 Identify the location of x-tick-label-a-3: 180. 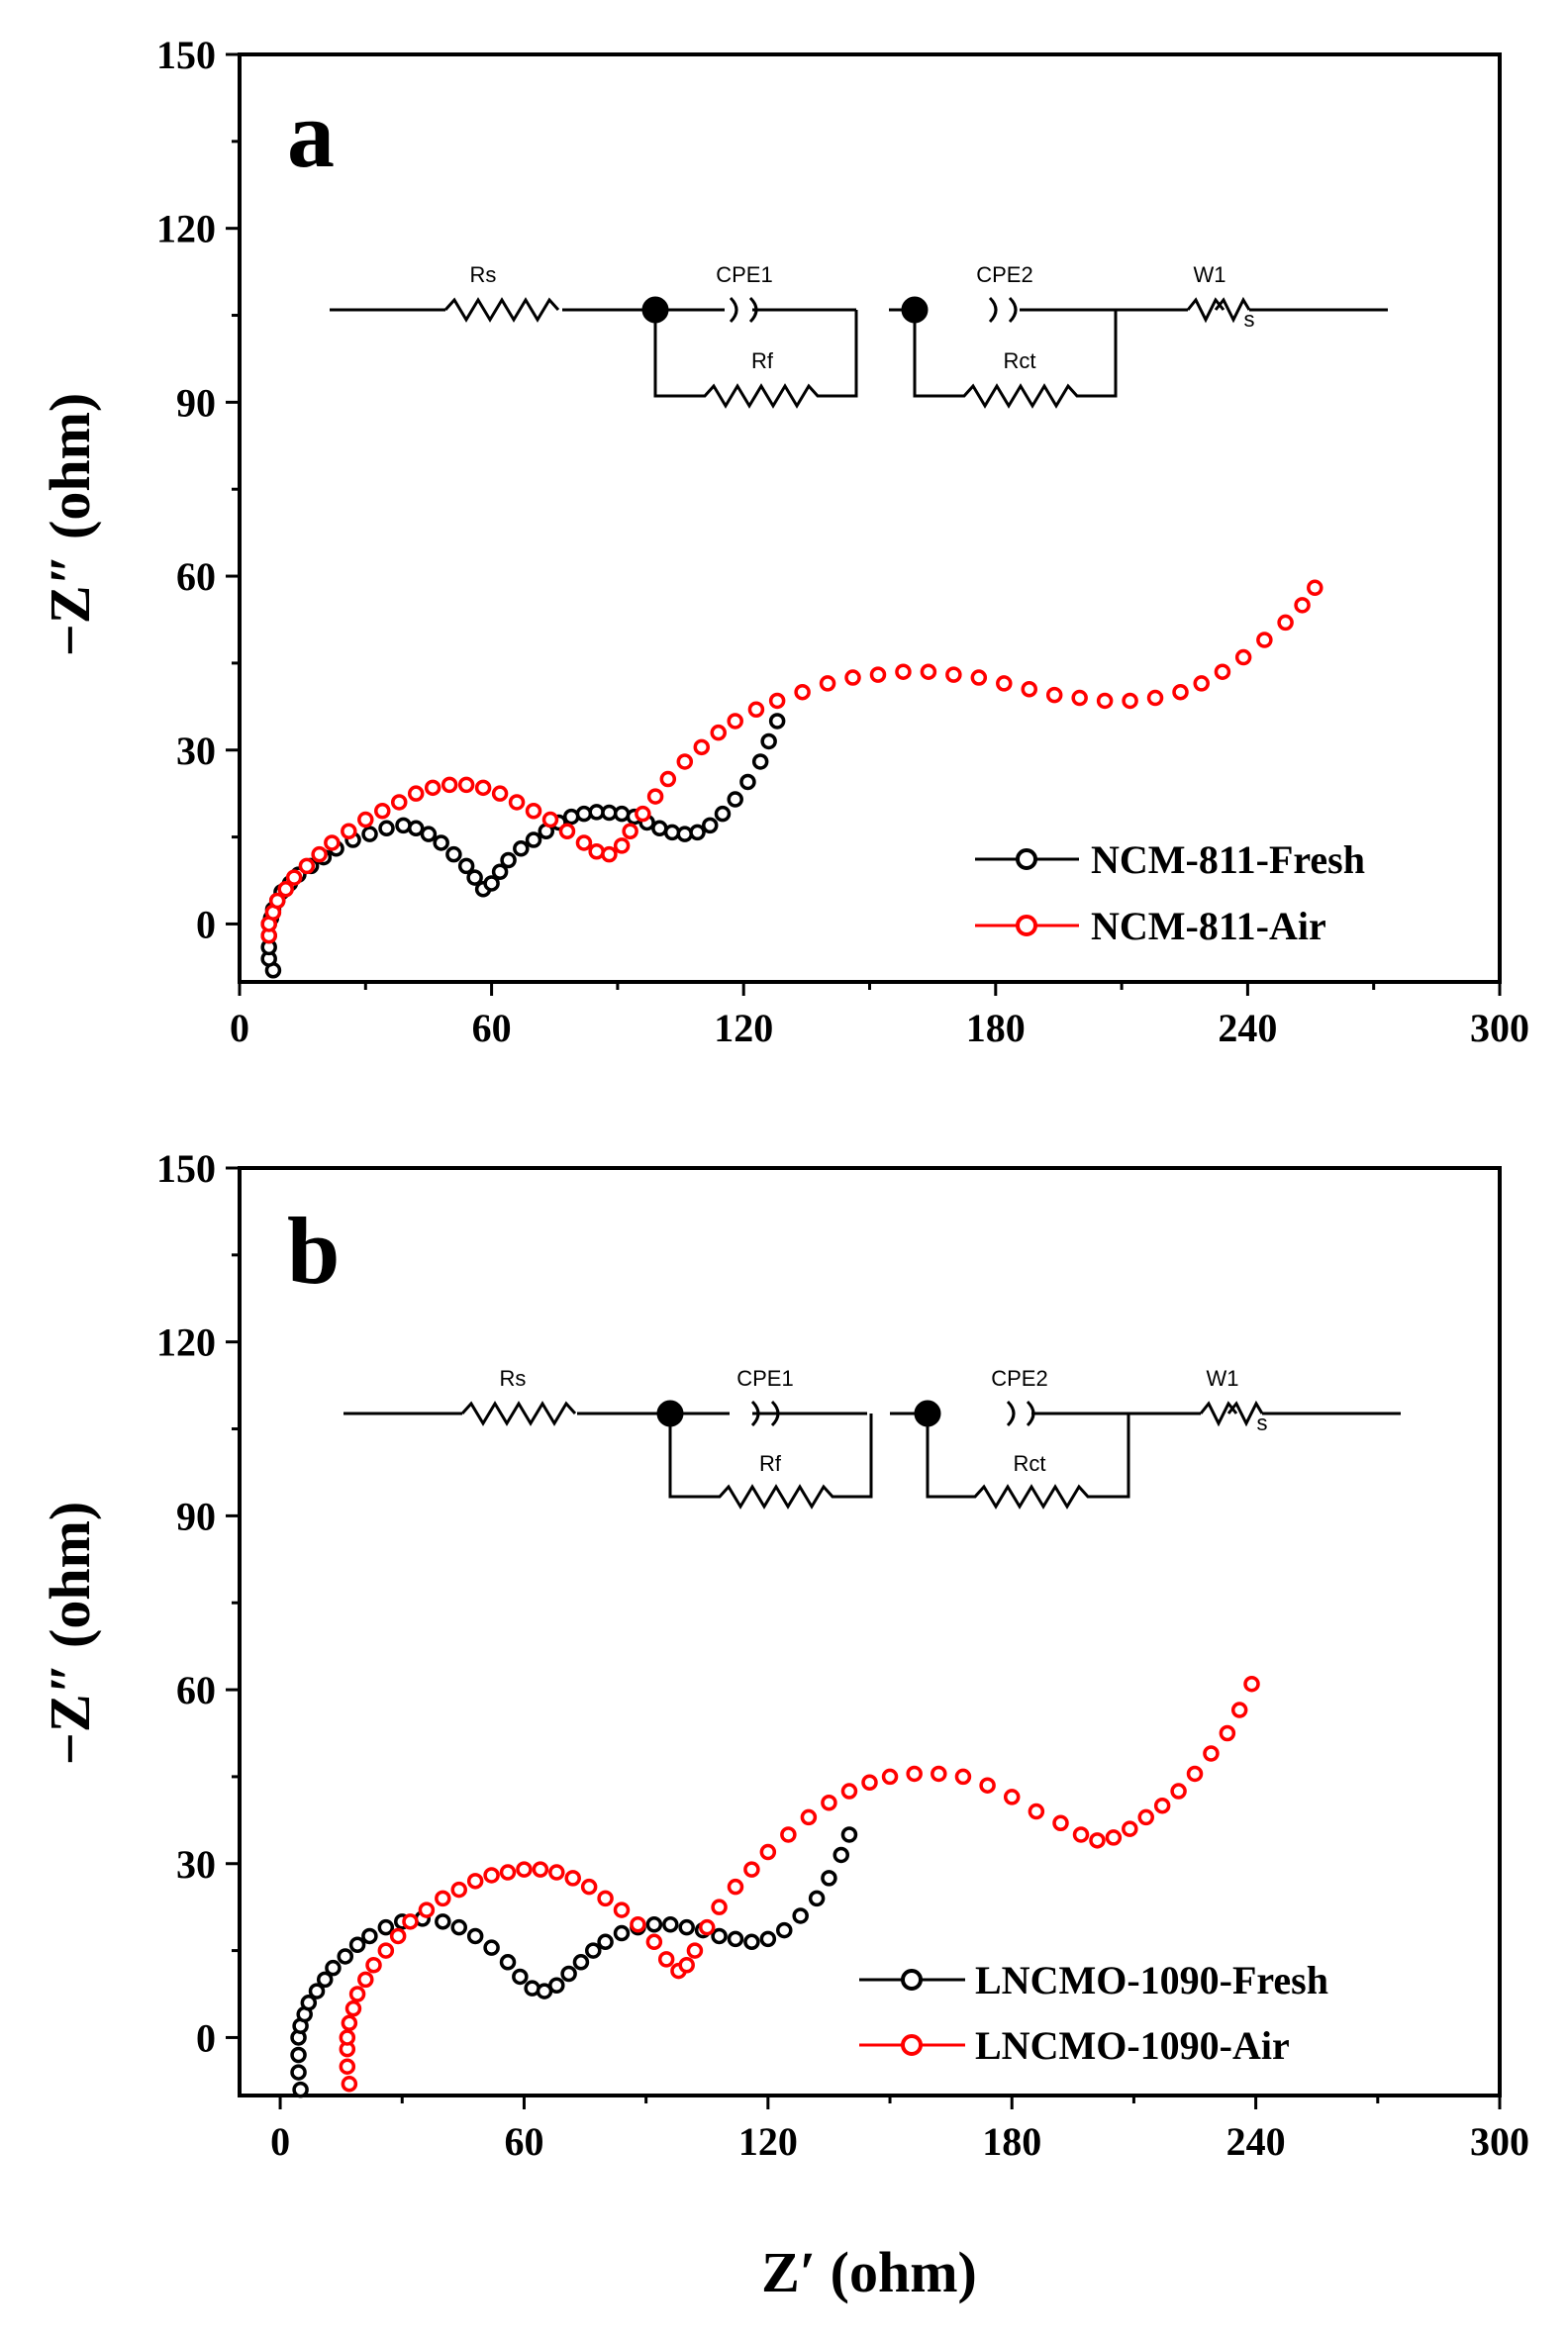
(996, 1028).